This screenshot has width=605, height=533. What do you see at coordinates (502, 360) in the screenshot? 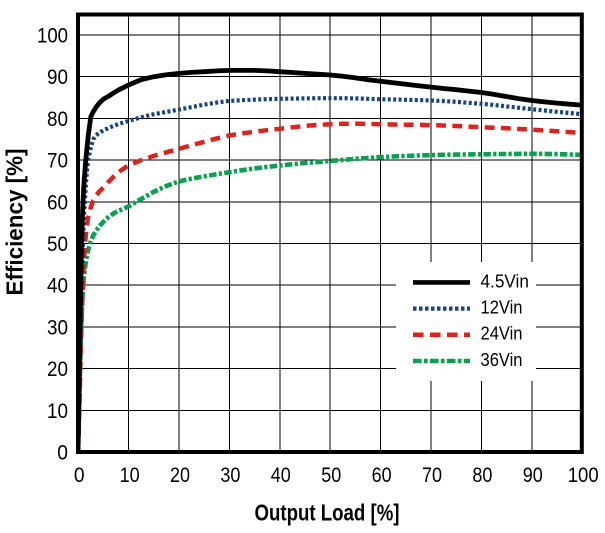
I see `svg-text: 36Vin` at bounding box center [502, 360].